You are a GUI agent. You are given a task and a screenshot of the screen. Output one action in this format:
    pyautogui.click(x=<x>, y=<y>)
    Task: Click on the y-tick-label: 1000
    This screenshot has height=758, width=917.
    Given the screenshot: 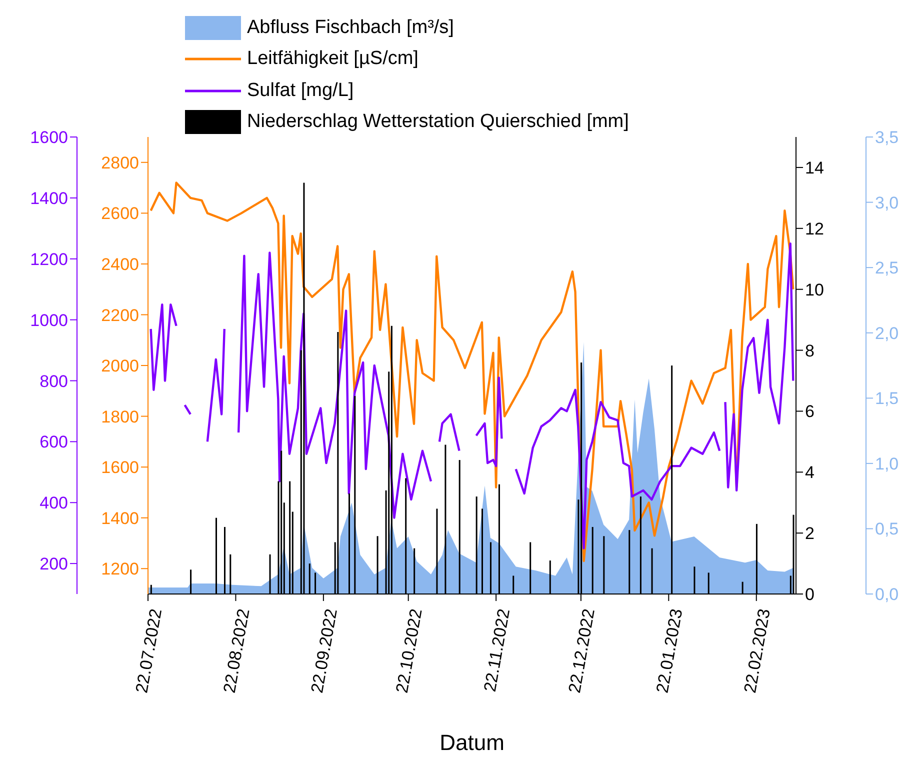 What is the action you would take?
    pyautogui.click(x=49, y=320)
    